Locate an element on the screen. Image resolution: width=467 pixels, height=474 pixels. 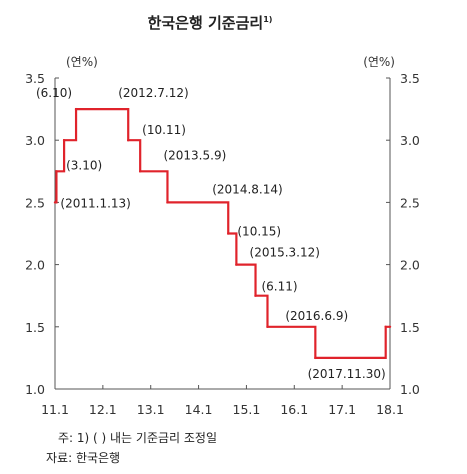
chart-title-text: 한국은행 기준금리 is located at coordinates (206, 23).